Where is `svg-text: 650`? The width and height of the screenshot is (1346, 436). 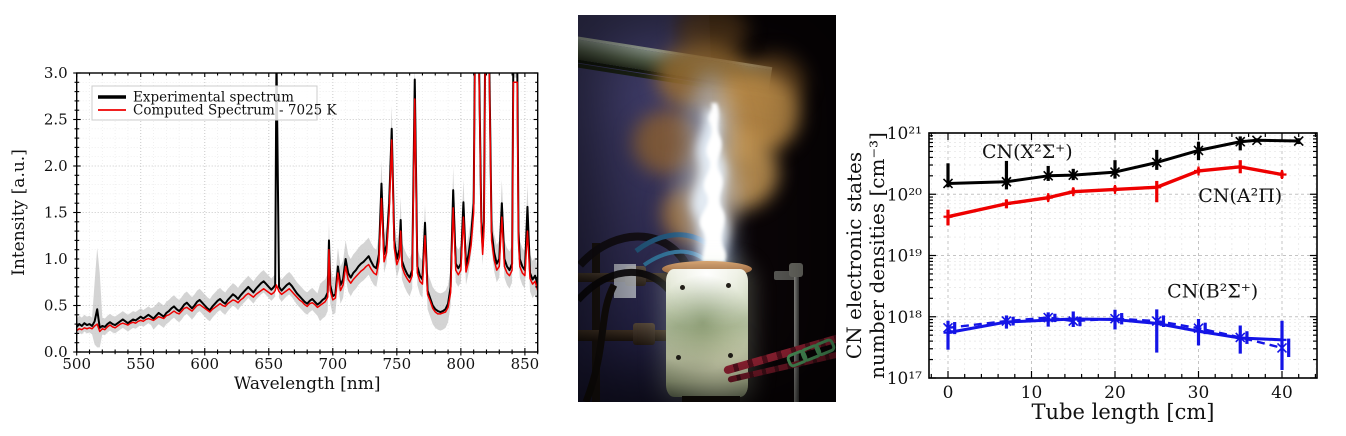
svg-text: 650 is located at coordinates (268, 364).